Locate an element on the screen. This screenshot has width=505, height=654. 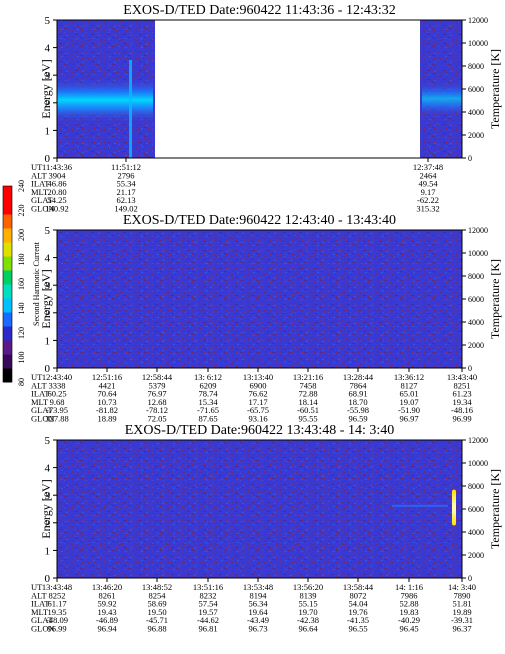
orbit-value-glat: -46.89 is located at coordinates (107, 620).